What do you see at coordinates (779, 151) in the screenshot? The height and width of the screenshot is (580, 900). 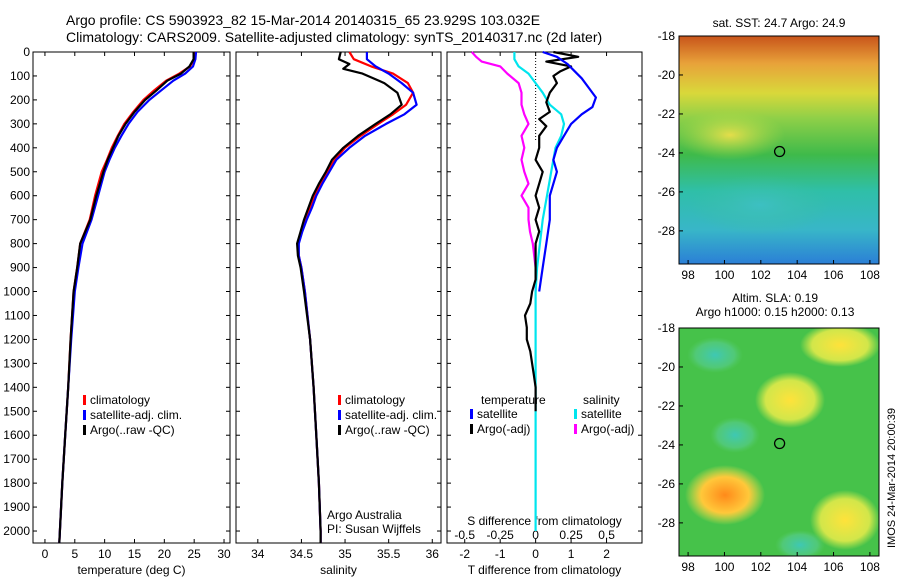 I see `sst-argo-marker` at bounding box center [779, 151].